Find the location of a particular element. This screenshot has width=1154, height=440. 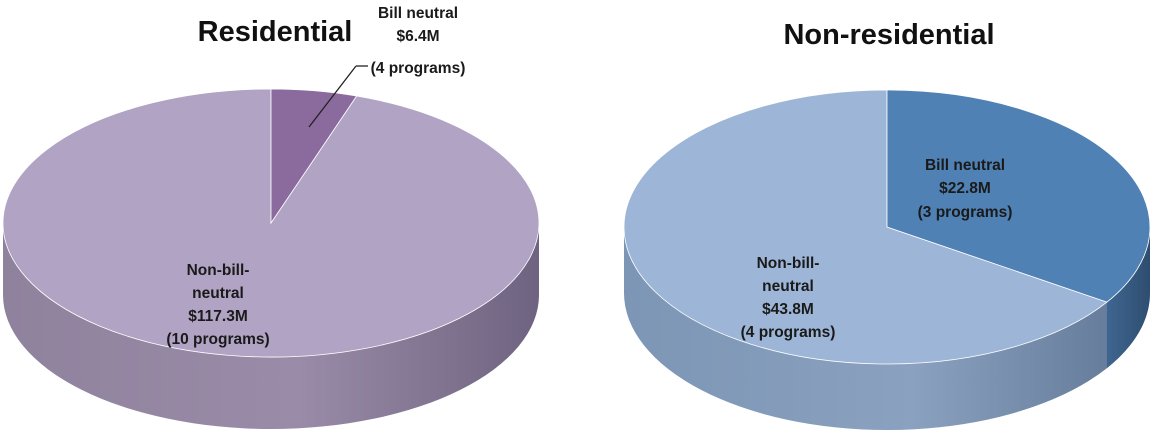

non-residential-slice-bill-neutral is located at coordinates (1018, 196).